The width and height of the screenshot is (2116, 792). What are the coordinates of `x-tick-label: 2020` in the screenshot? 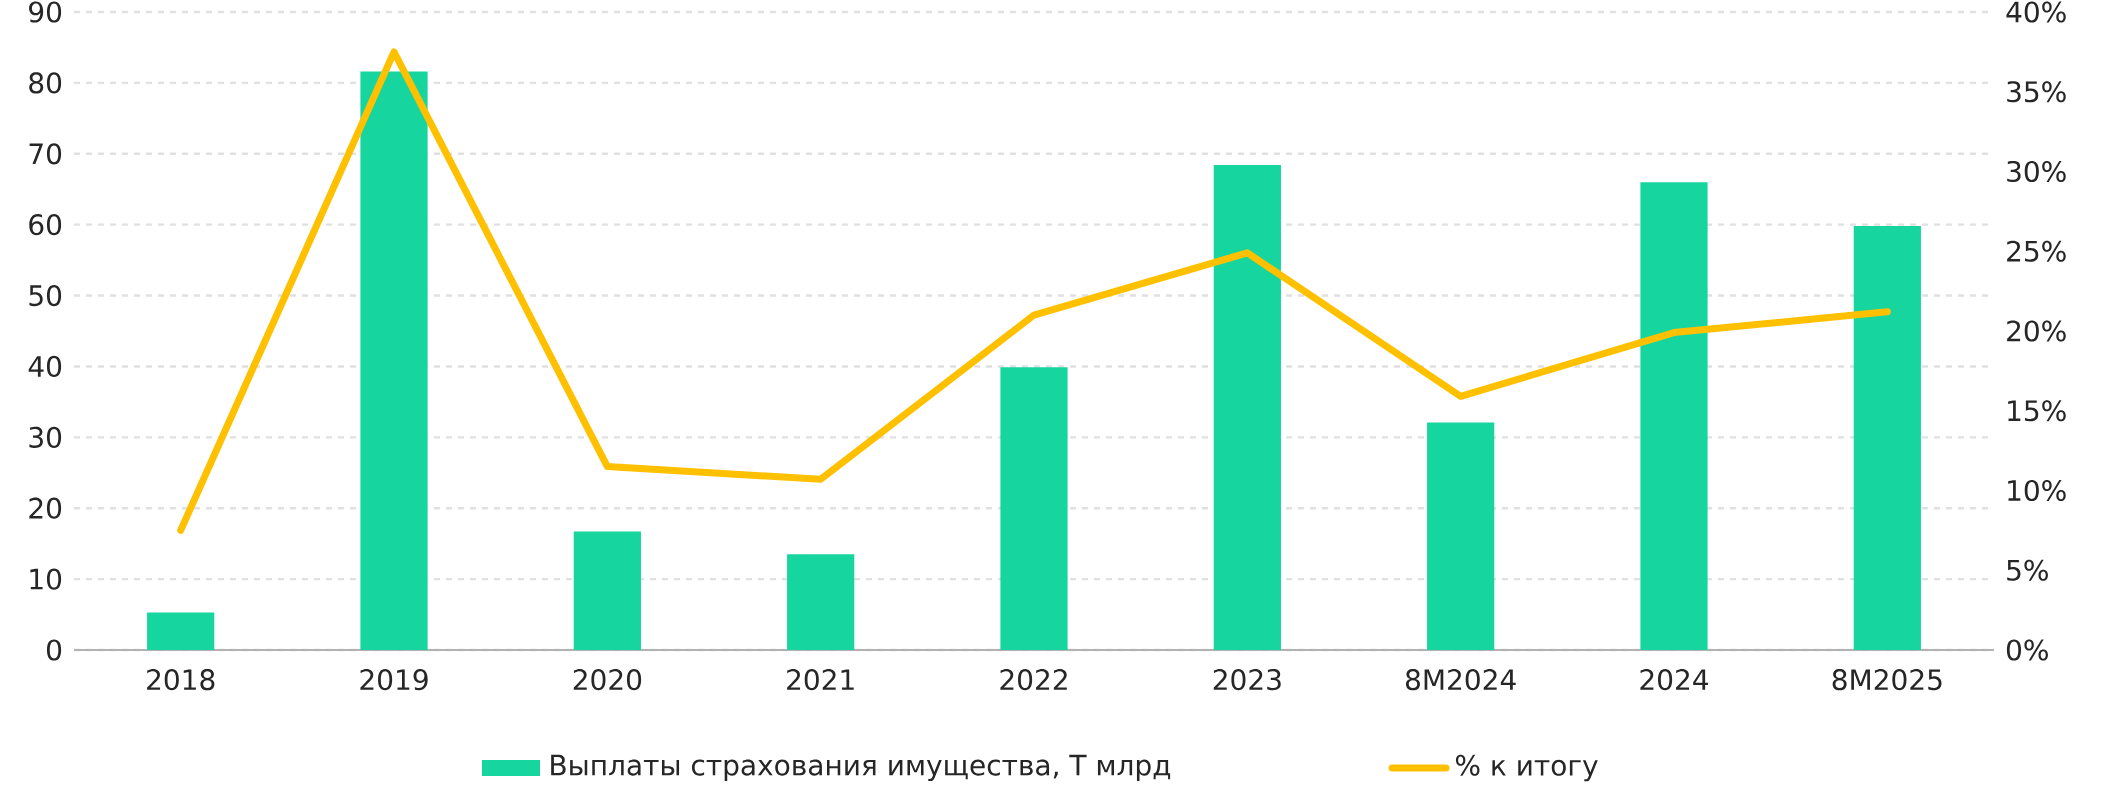 It's located at (607, 680).